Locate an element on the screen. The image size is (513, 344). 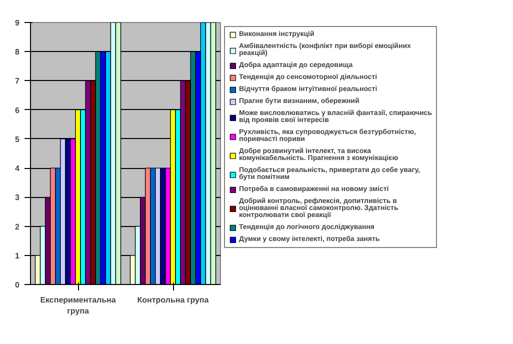
y-tick-label: 3 is located at coordinates (17, 197).